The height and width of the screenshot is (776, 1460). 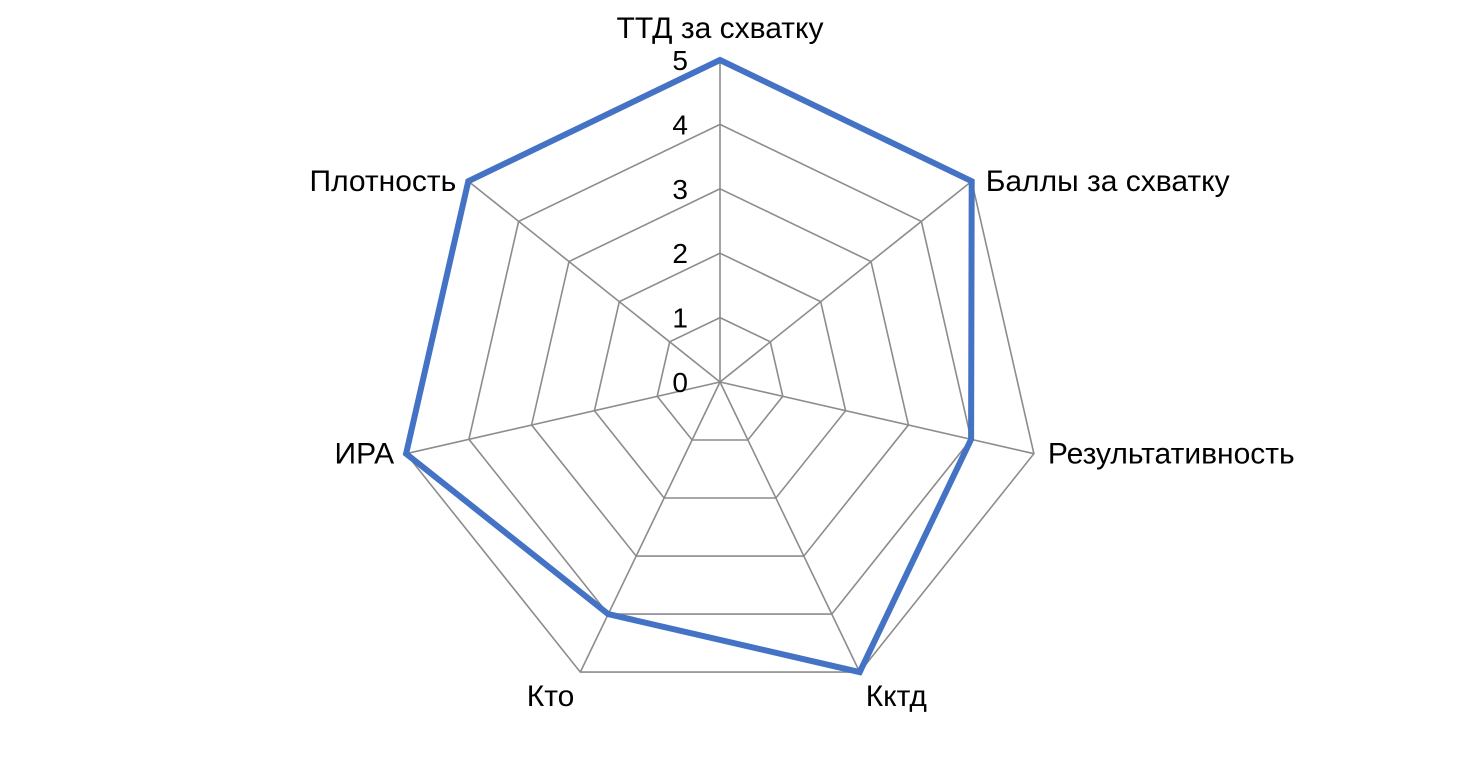 What do you see at coordinates (680, 189) in the screenshot?
I see `tick-label-3: 3` at bounding box center [680, 189].